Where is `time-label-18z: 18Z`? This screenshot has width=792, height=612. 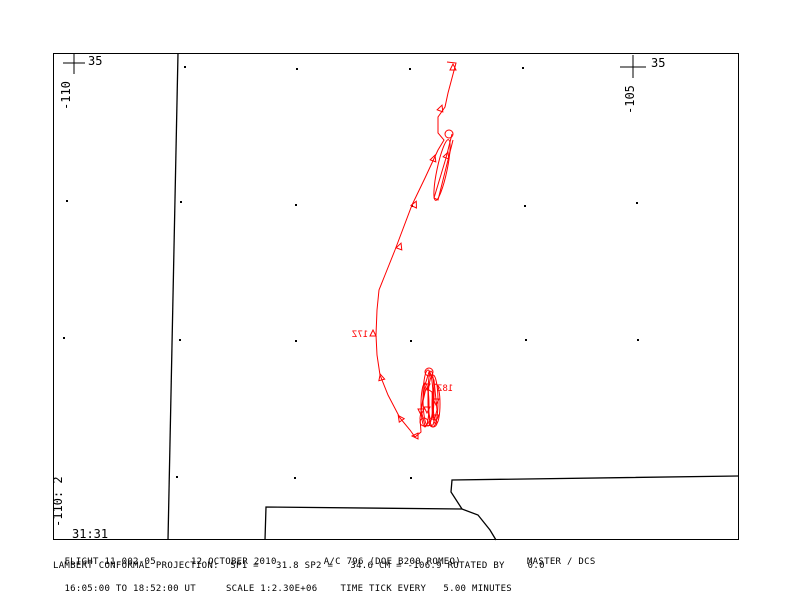
time-label-18z: 18Z is located at coordinates (445, 389).